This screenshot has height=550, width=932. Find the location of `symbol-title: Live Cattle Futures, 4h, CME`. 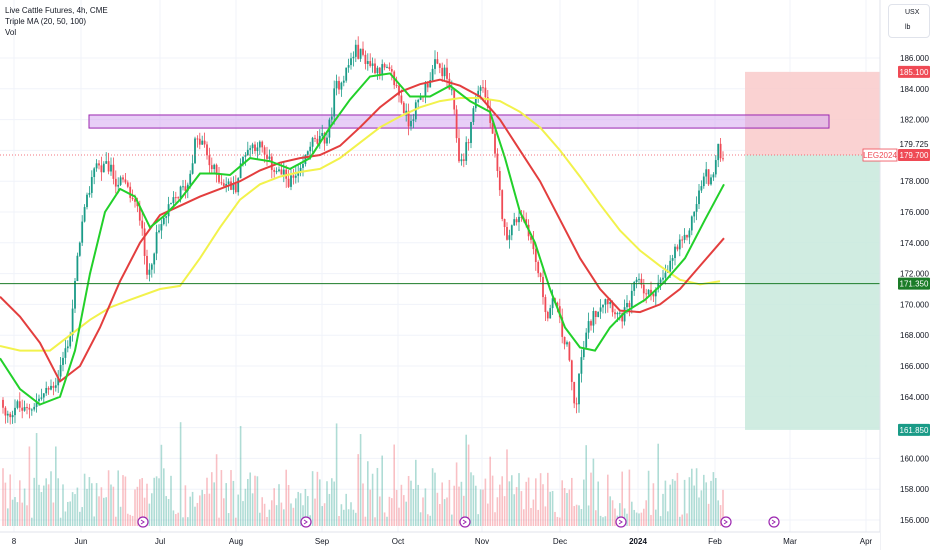

symbol-title: Live Cattle Futures, 4h, CME is located at coordinates (56, 10).